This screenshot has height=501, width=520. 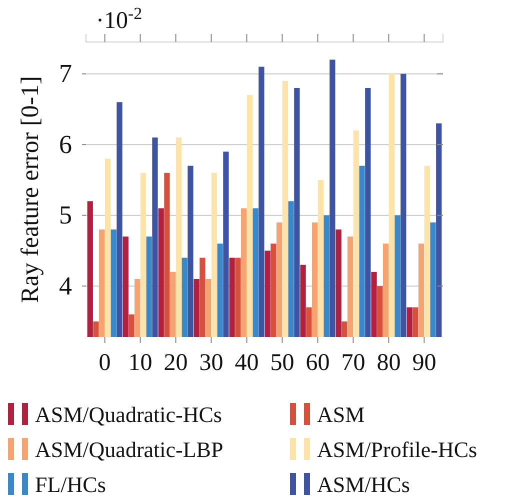 What do you see at coordinates (65, 285) in the screenshot?
I see `y-tick-label: 4` at bounding box center [65, 285].